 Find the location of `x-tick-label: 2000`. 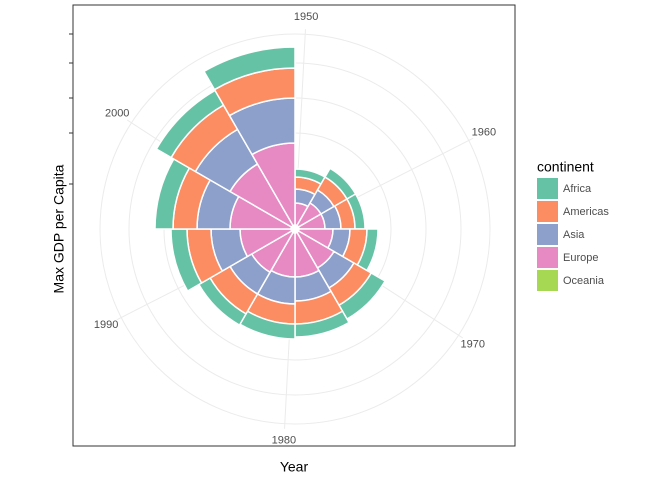

x-tick-label: 2000 is located at coordinates (117, 113).